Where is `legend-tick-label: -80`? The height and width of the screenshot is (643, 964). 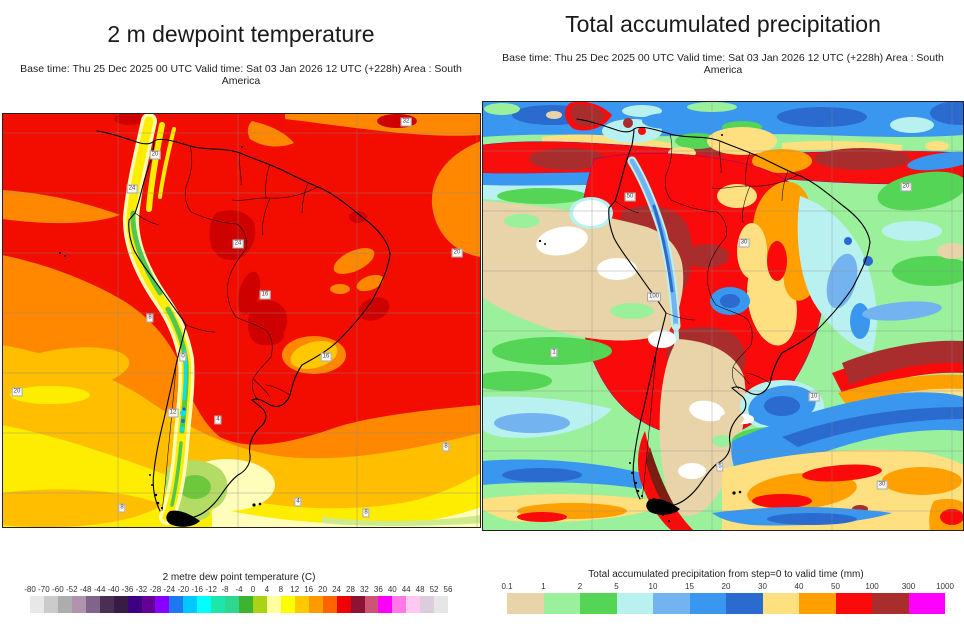 legend-tick-label: -80 is located at coordinates (30, 589).